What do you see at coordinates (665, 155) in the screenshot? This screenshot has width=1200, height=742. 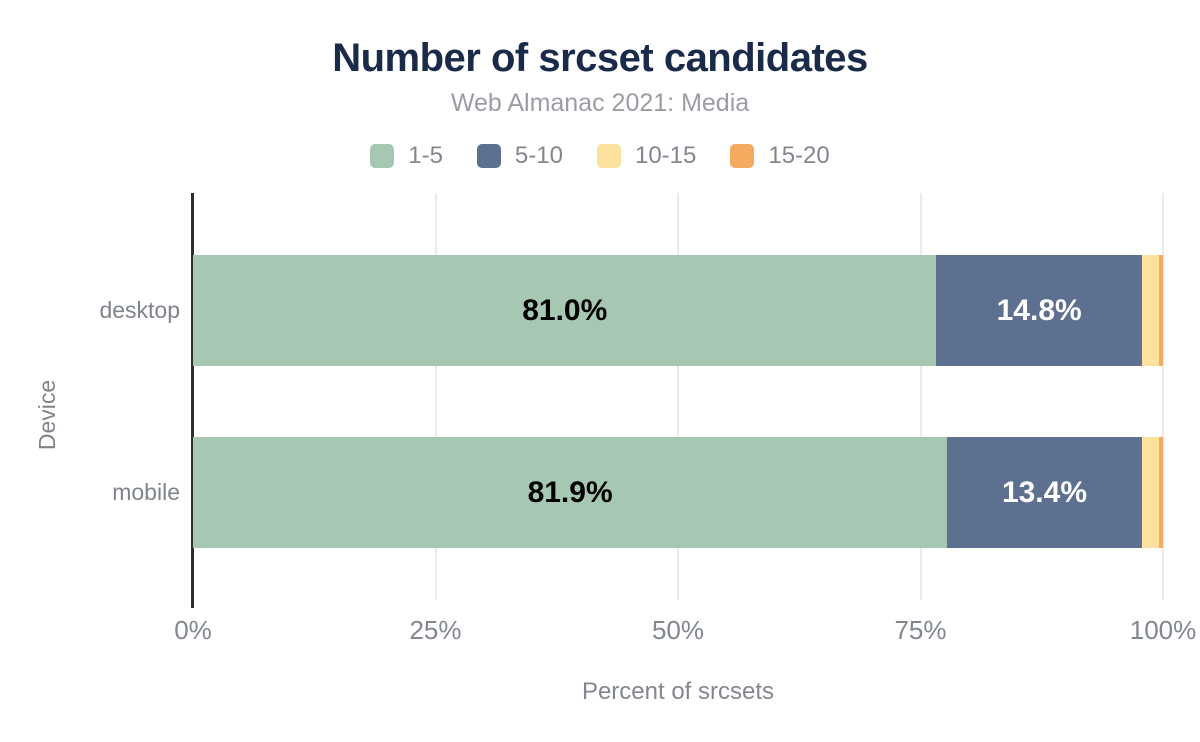 I see `legend-label: 10-15` at bounding box center [665, 155].